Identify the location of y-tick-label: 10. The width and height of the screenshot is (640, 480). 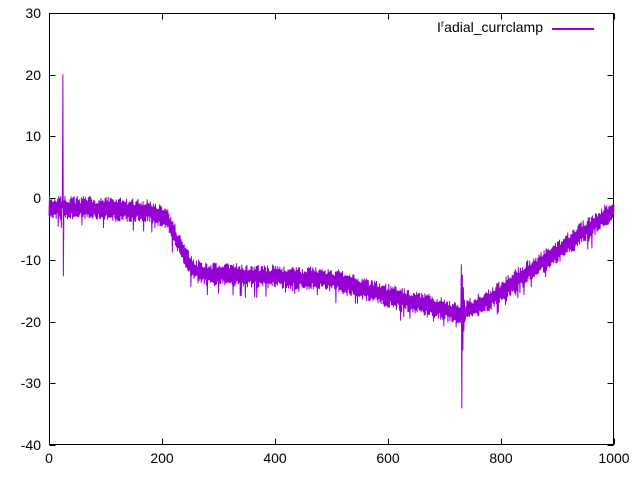
(33, 136).